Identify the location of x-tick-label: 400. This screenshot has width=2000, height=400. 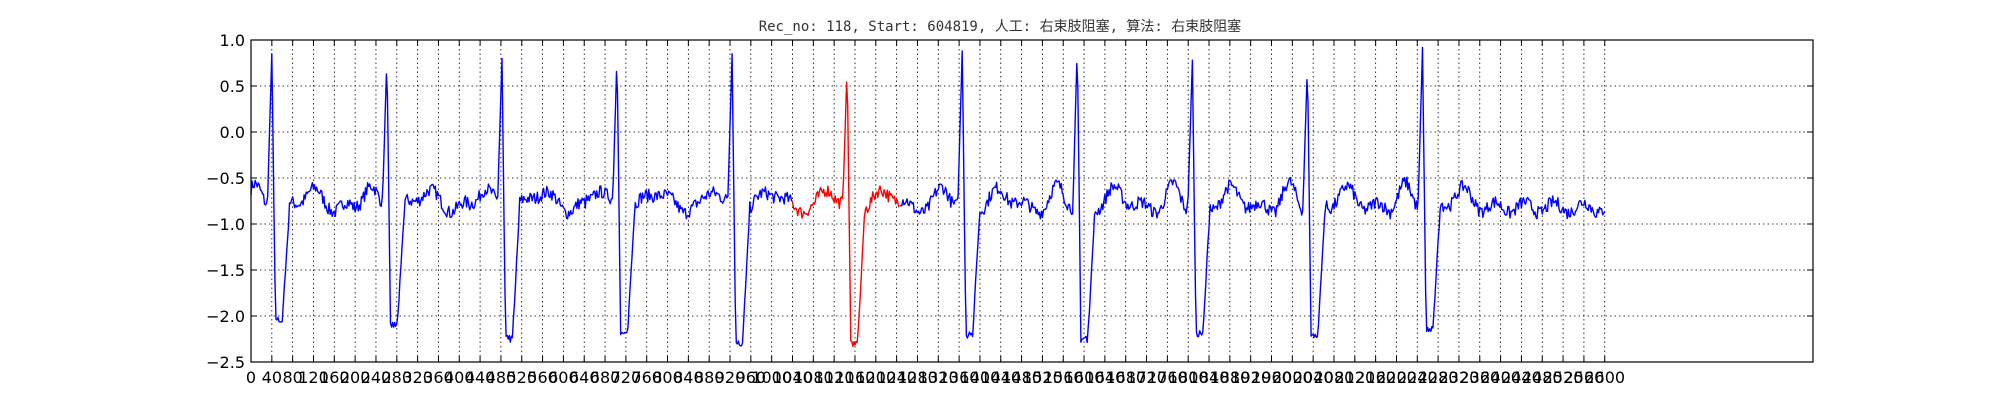
(459, 377).